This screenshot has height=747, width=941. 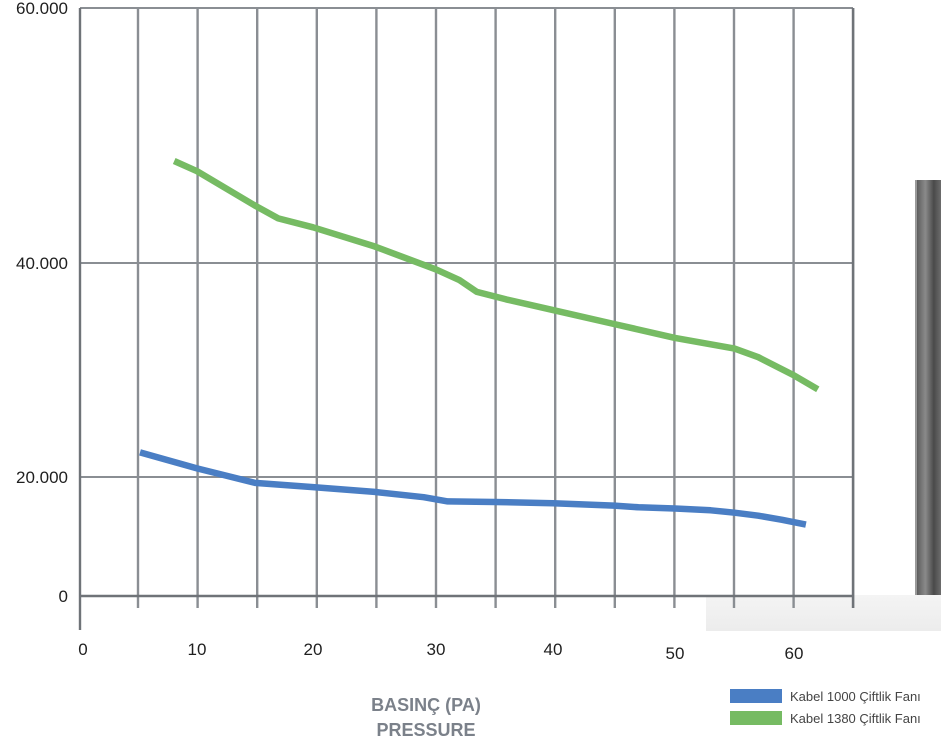 What do you see at coordinates (313, 649) in the screenshot?
I see `x-tick-label: 20` at bounding box center [313, 649].